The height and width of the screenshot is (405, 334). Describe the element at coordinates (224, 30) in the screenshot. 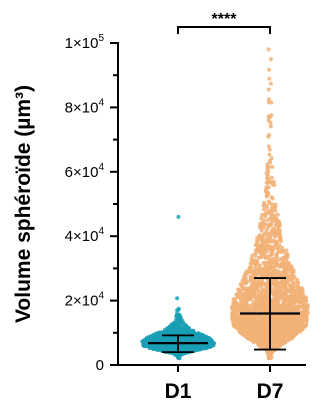

I see `significance-line` at that location.